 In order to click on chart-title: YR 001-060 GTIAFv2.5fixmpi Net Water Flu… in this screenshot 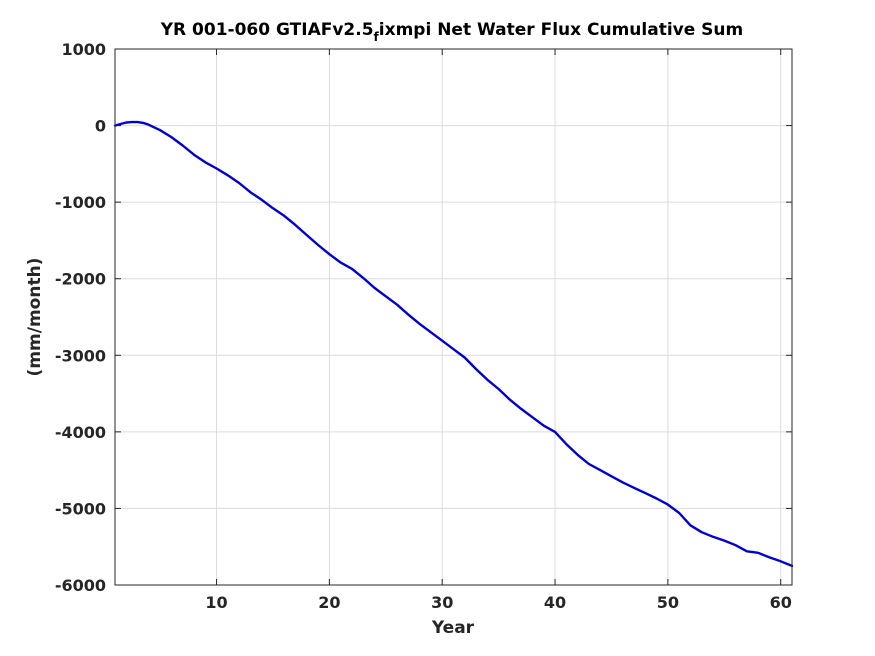, I will do `click(452, 32)`.